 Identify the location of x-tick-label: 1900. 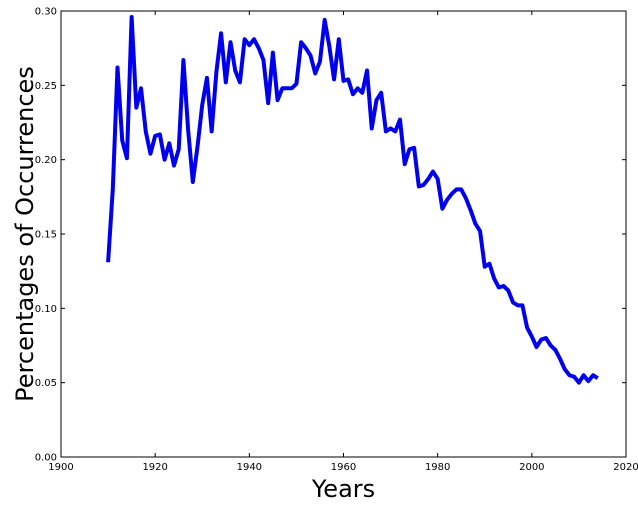
(60, 467).